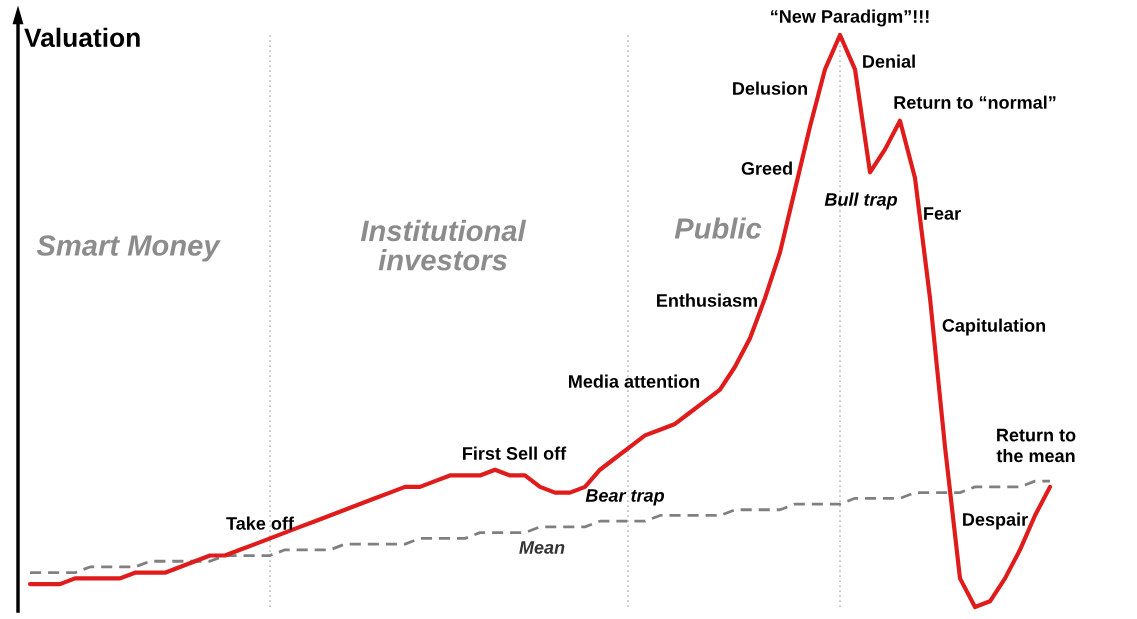  I want to click on annotation: Take off, so click(260, 523).